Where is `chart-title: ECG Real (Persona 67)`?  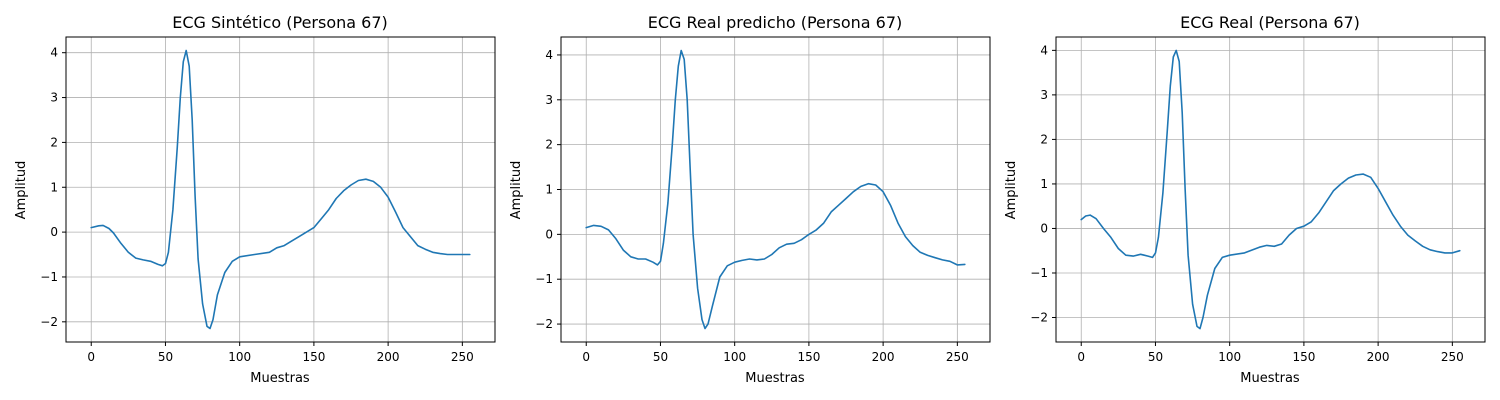 chart-title: ECG Real (Persona 67) is located at coordinates (1270, 22).